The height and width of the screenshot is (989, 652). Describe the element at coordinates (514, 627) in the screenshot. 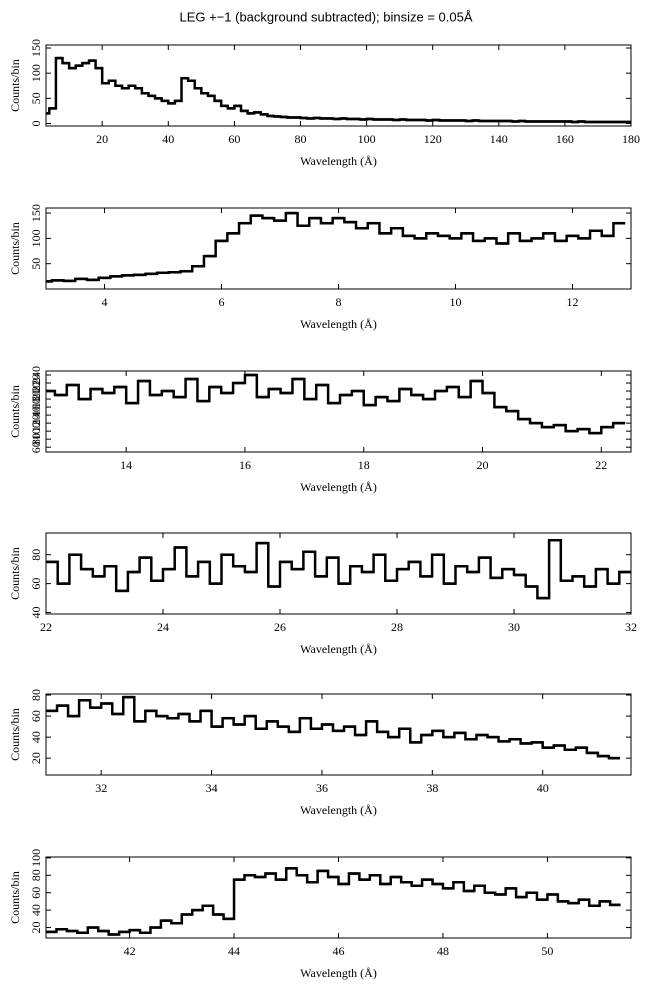

I see `x-tick-label: 30` at that location.